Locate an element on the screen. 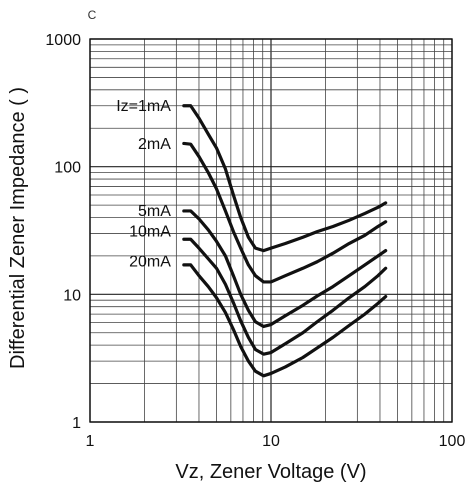  x-tick-label: 100 is located at coordinates (452, 441).